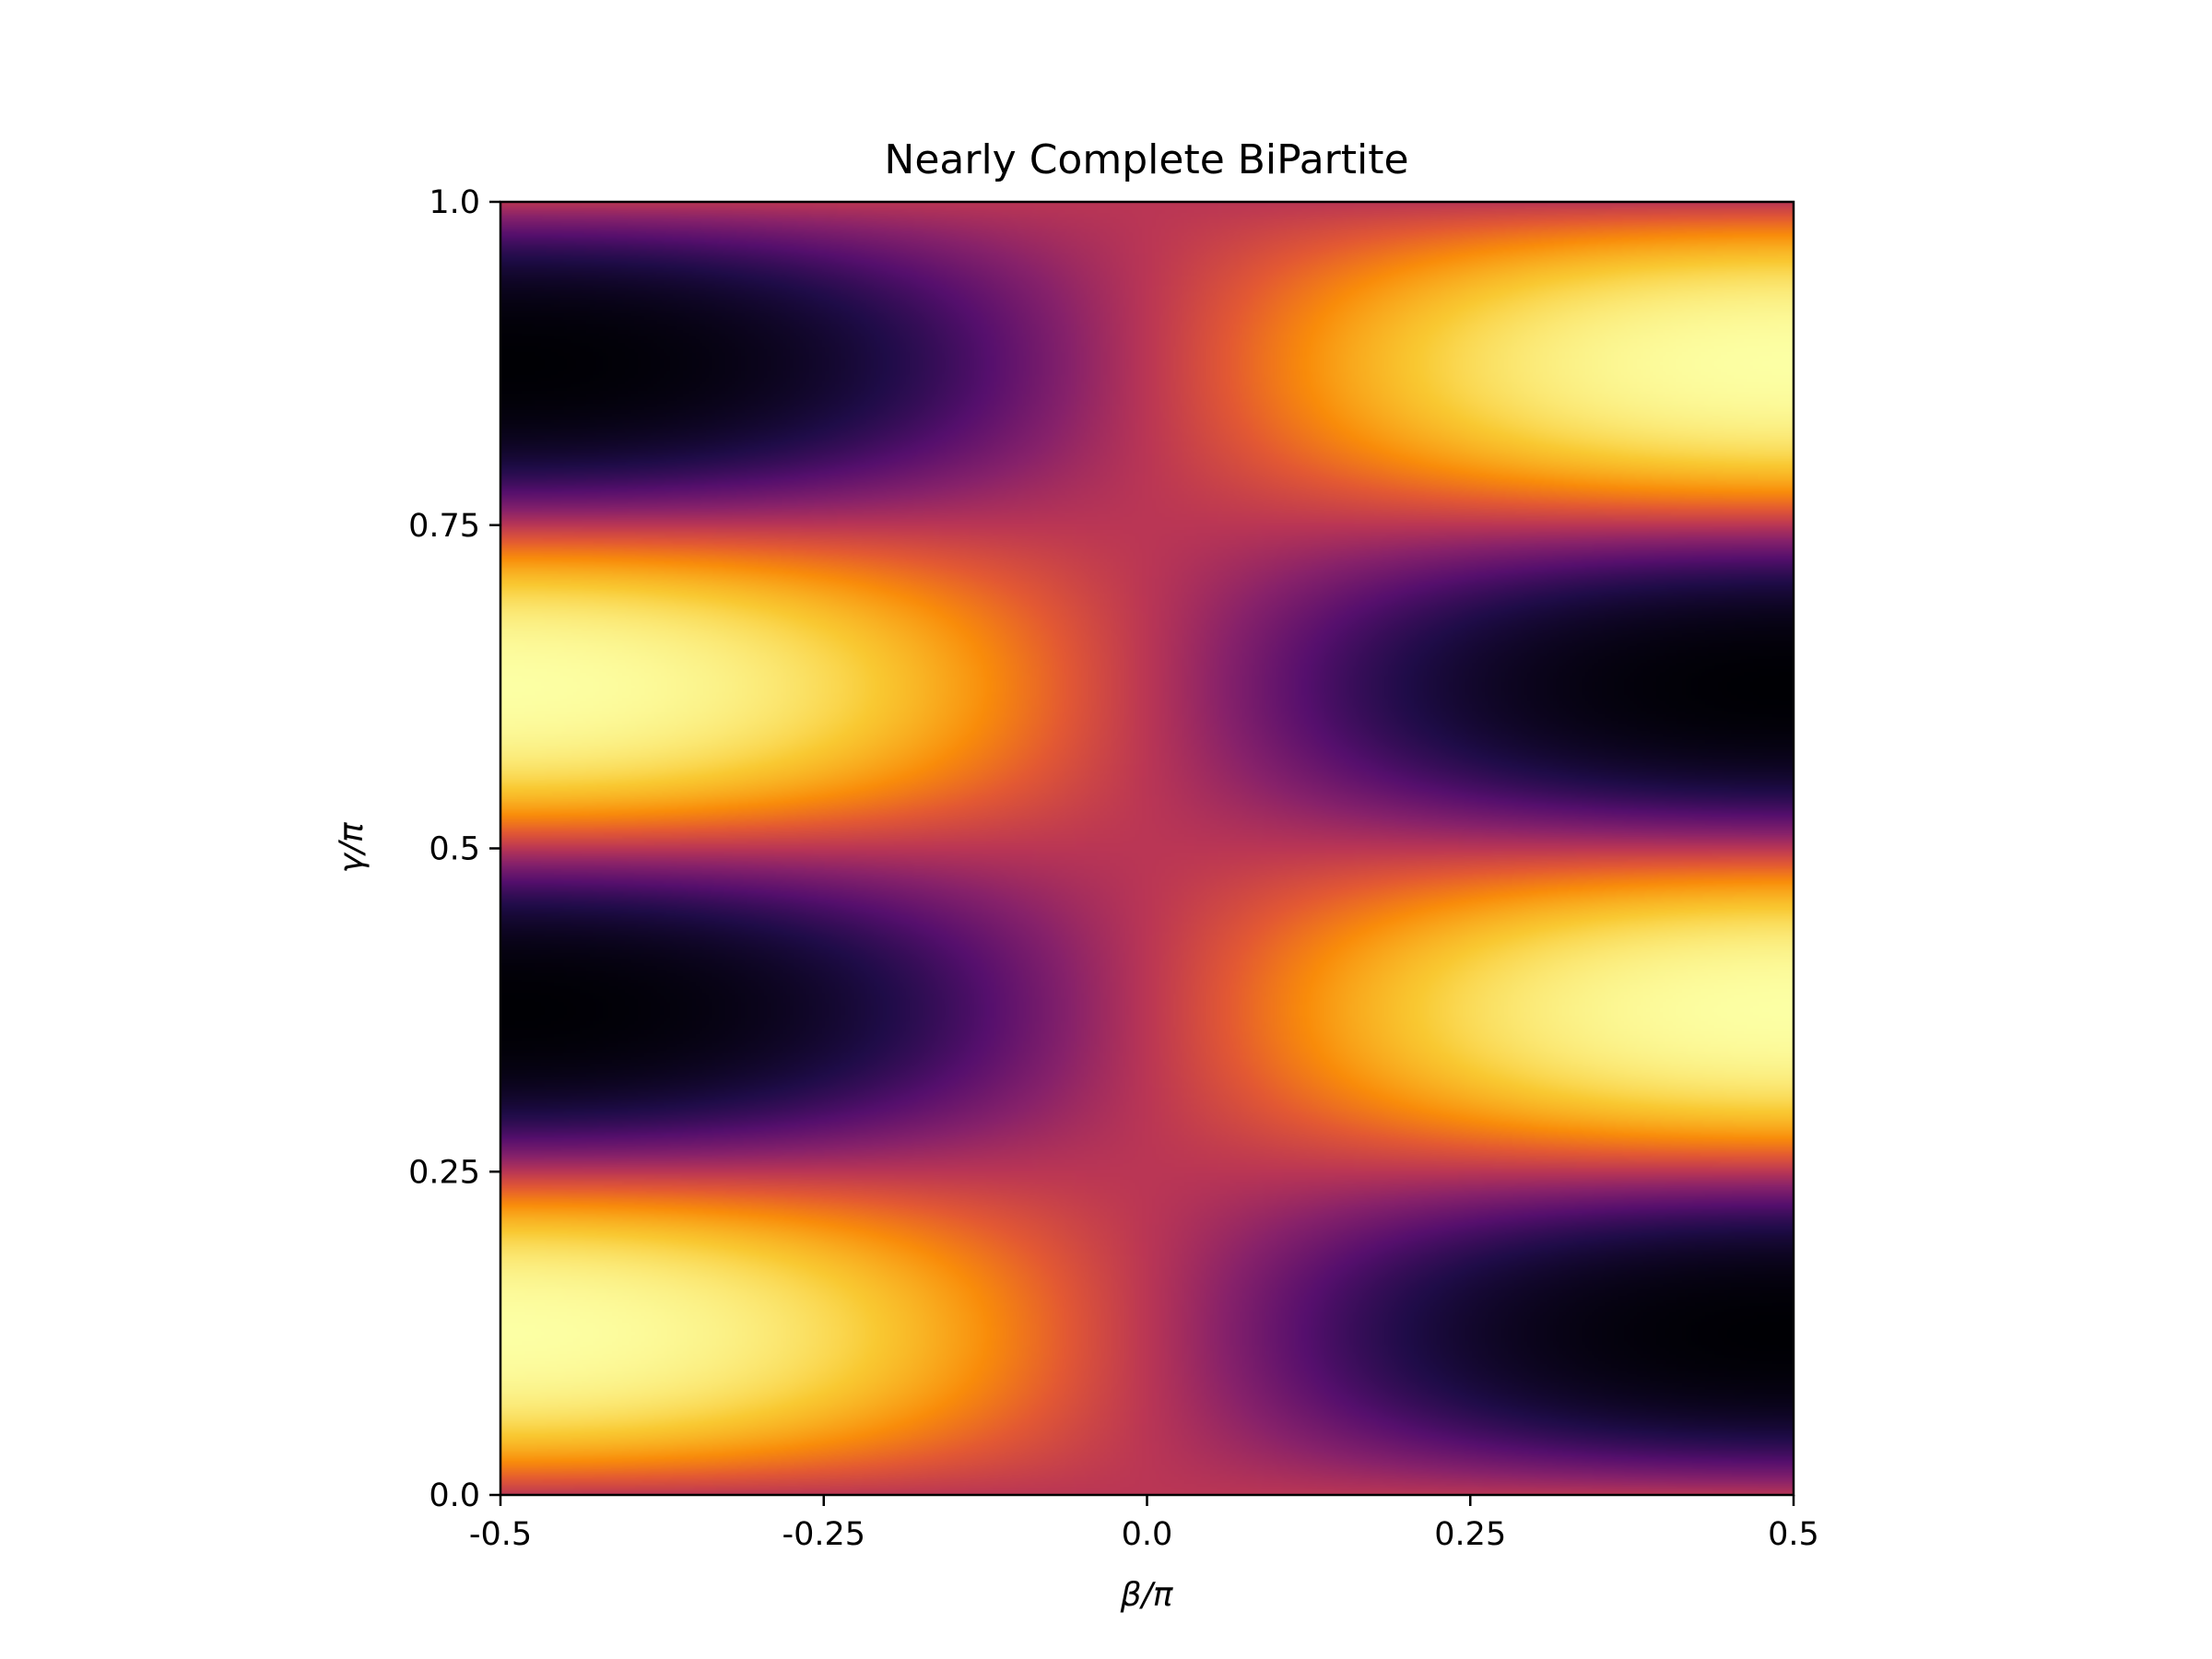 The height and width of the screenshot is (1659, 2212). What do you see at coordinates (1147, 1534) in the screenshot?
I see `x-tick-label: 0.0` at bounding box center [1147, 1534].